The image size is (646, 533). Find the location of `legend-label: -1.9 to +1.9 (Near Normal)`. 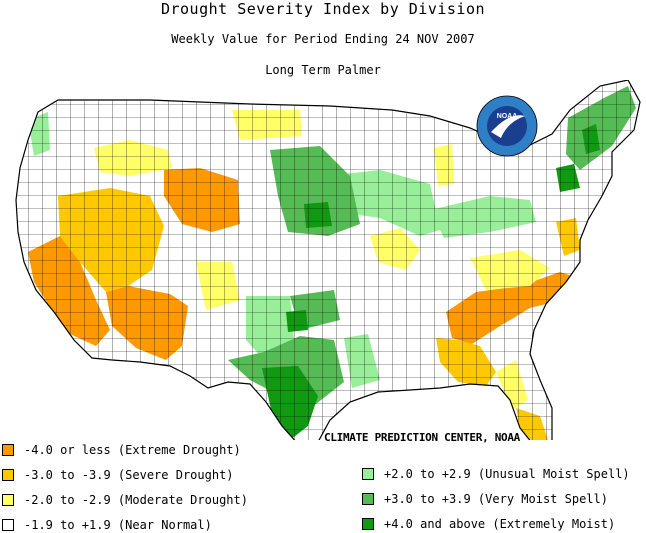

legend-label: -1.9 to +1.9 (Near Normal) is located at coordinates (118, 525).